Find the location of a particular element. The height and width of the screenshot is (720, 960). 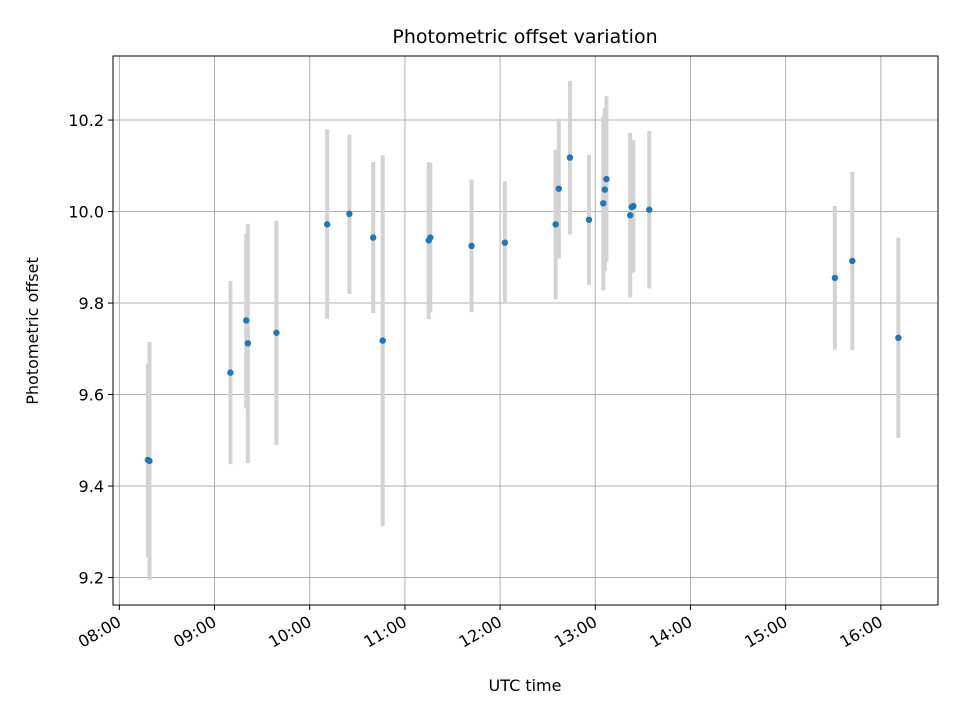

y-tick-label: 9.2 is located at coordinates (91, 578).